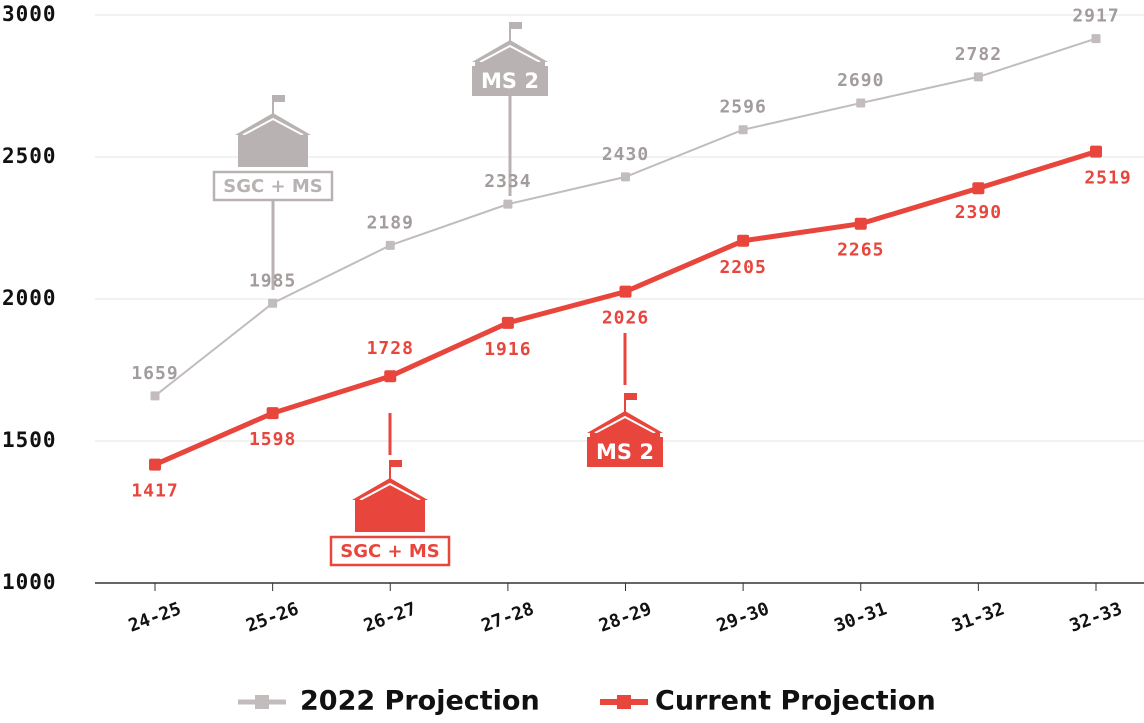 Image resolution: width=1144 pixels, height=723 pixels. What do you see at coordinates (507, 181) in the screenshot?
I see `data-label: 2334` at bounding box center [507, 181].